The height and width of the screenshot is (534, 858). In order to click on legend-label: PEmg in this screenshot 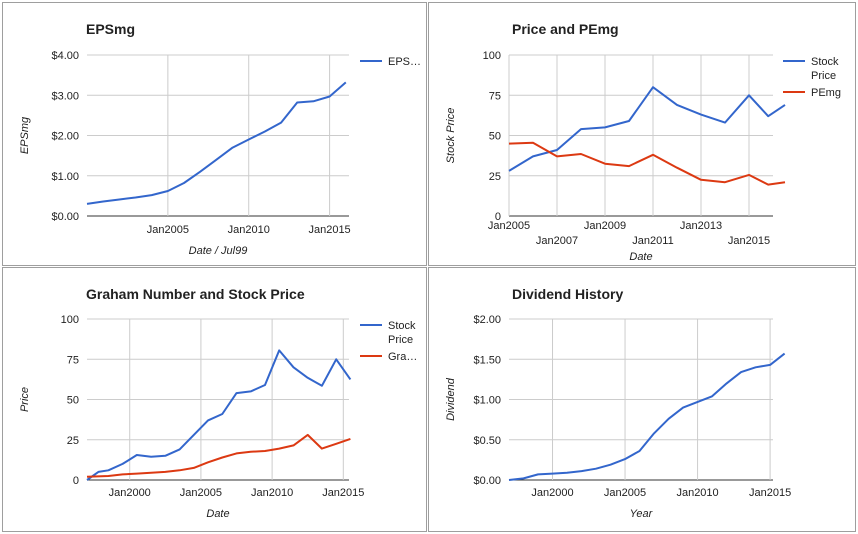, I will do `click(826, 93)`.